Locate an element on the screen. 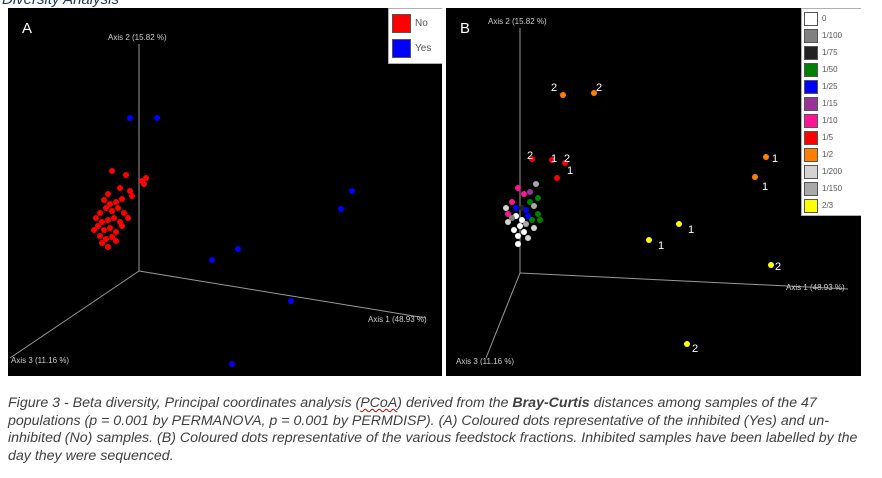  legend-item: 1/50 is located at coordinates (832, 69).